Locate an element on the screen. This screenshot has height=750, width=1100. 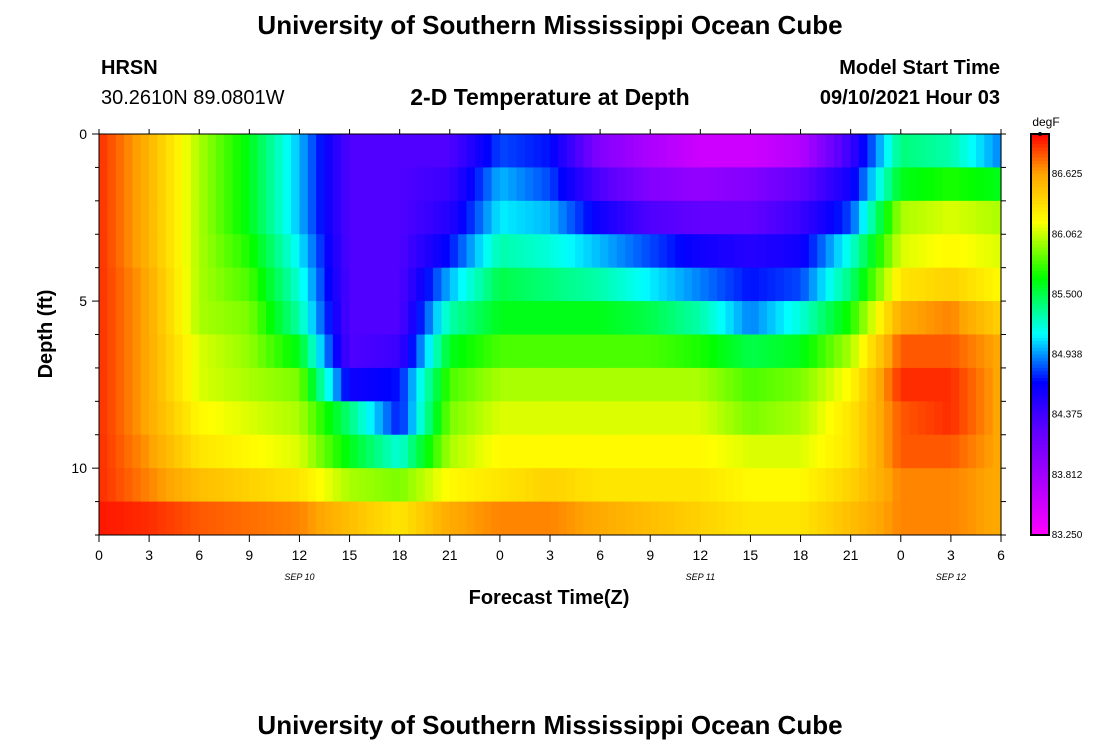
x-tick-label: 6 is located at coordinates (600, 555).